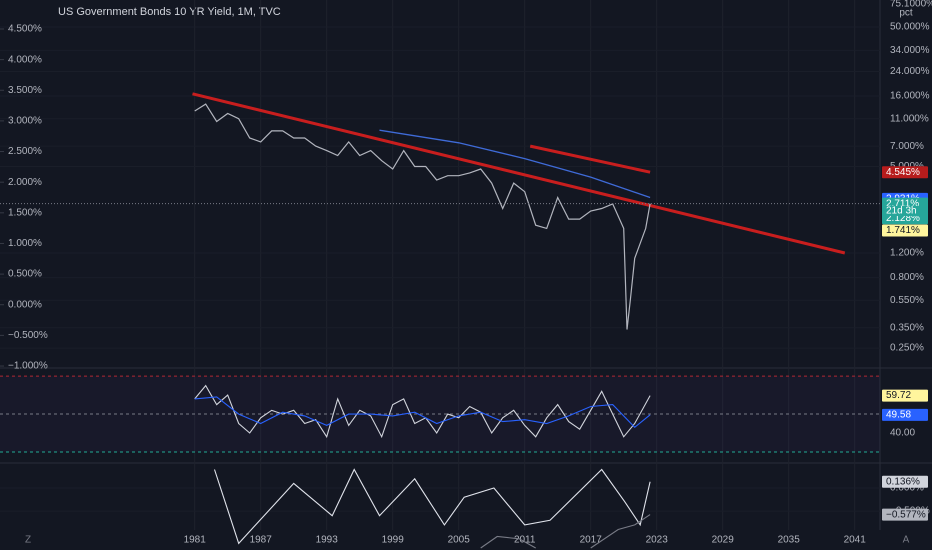 The image size is (932, 550). Describe the element at coordinates (28, 540) in the screenshot. I see `timezone-icon: Z` at that location.